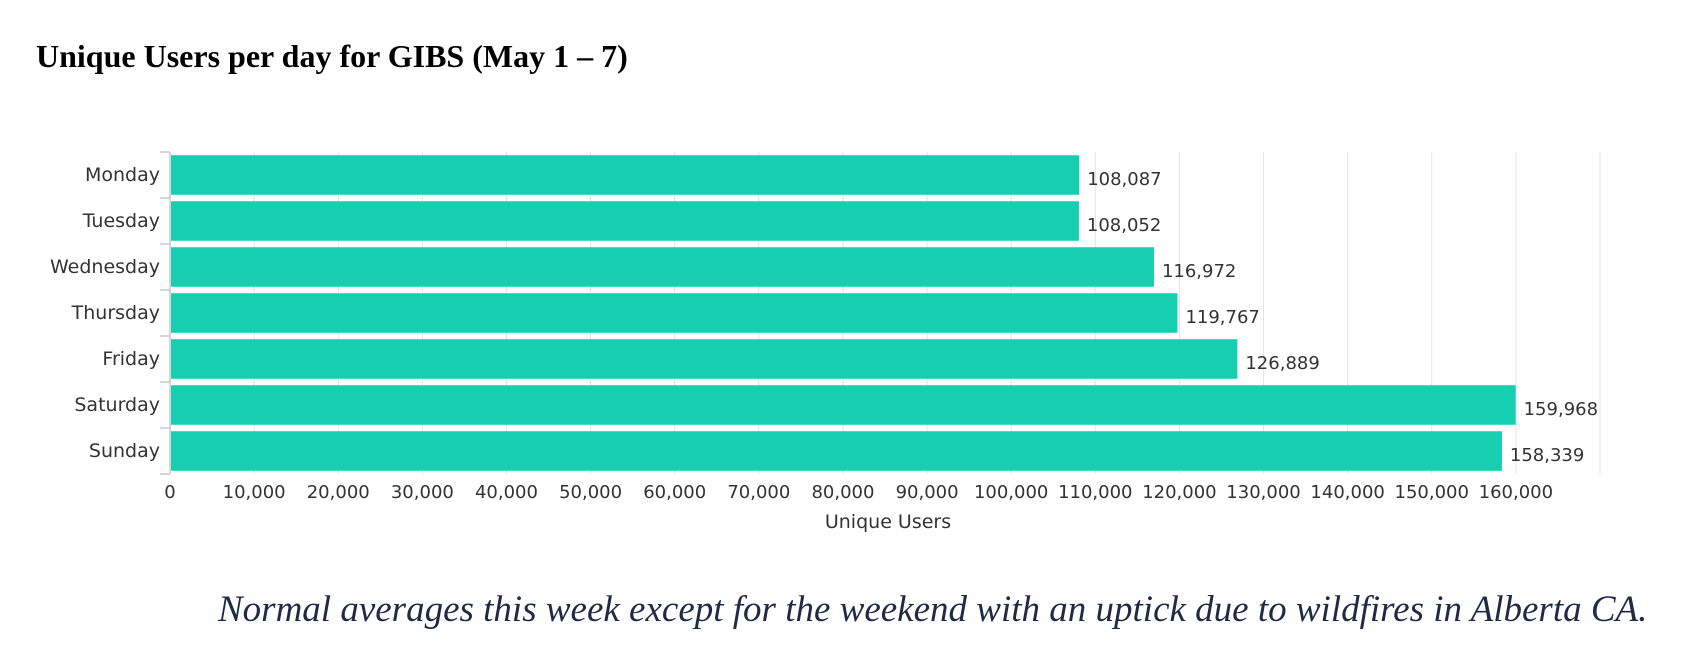 Image resolution: width=1693 pixels, height=660 pixels. What do you see at coordinates (422, 492) in the screenshot?
I see `x-tick-label: 30,000` at bounding box center [422, 492].